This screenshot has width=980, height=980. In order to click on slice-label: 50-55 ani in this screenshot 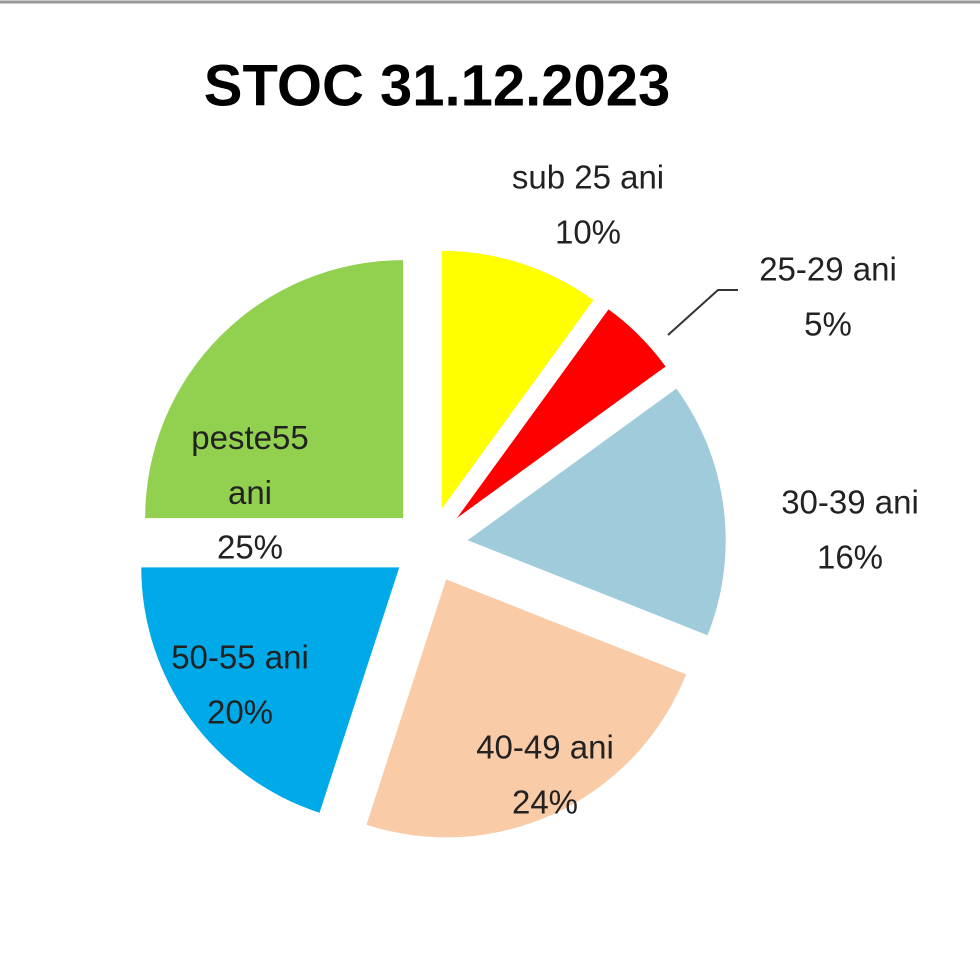, I will do `click(240, 657)`.